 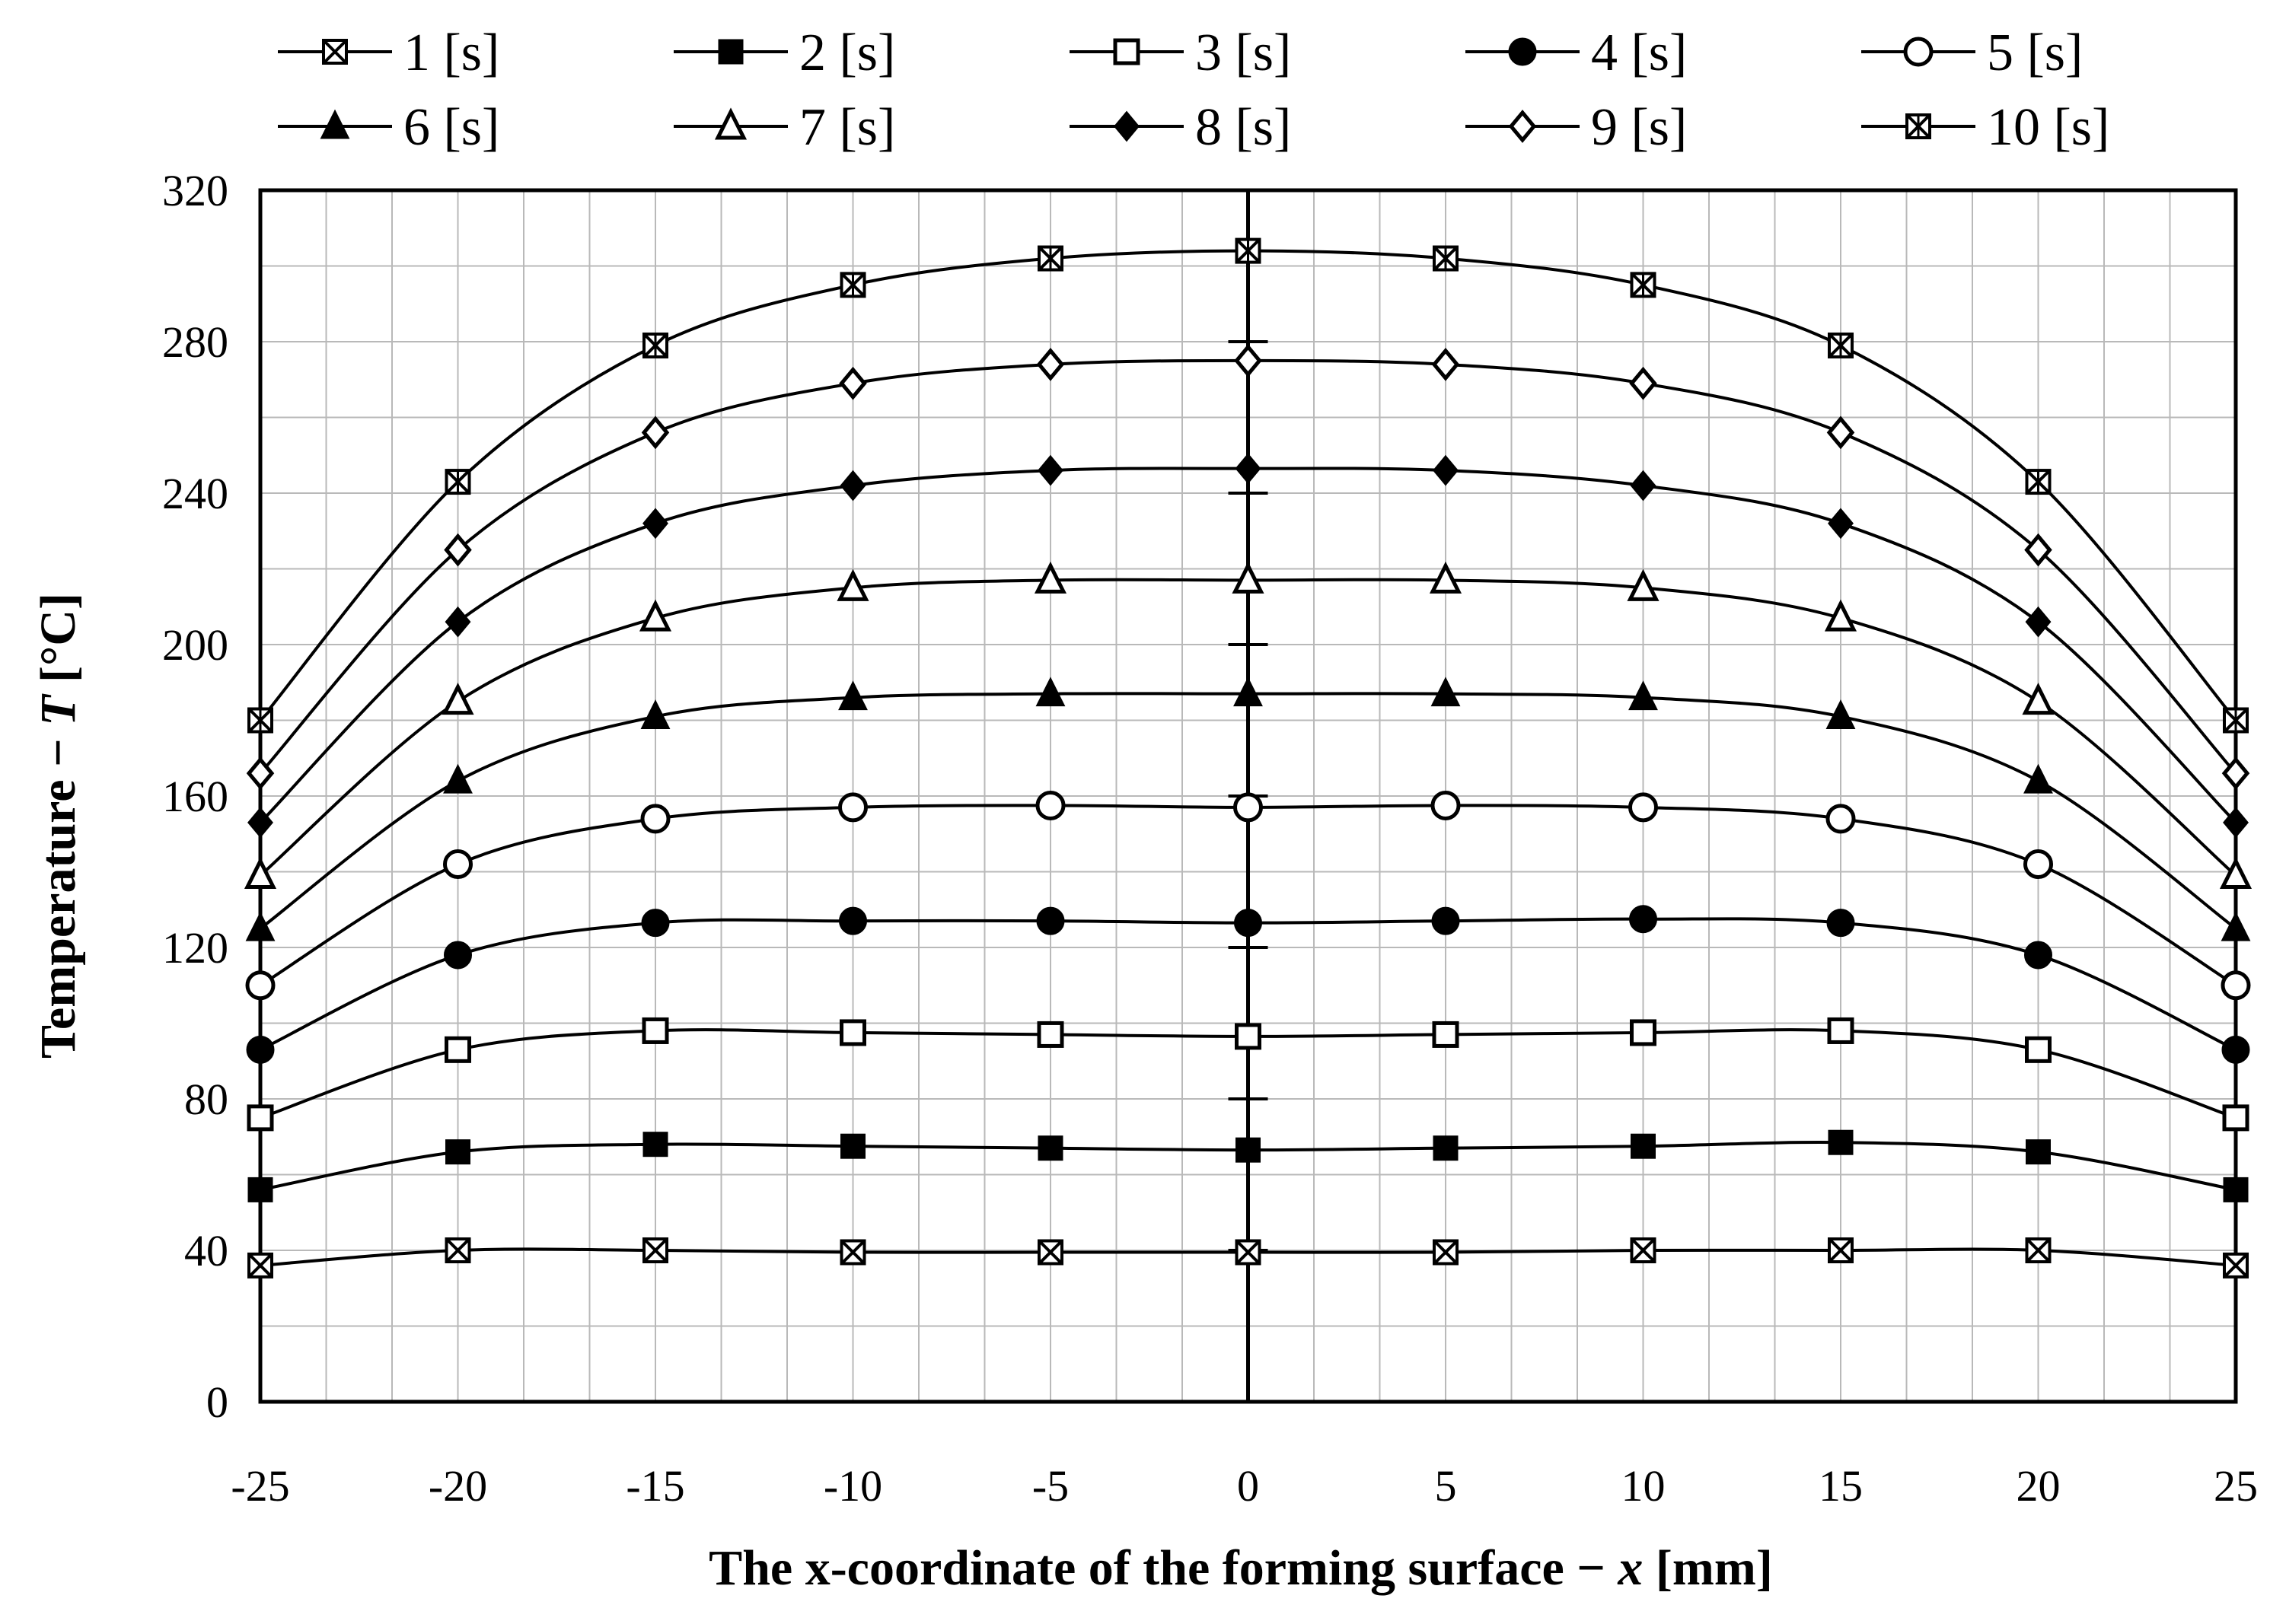 I want to click on y-tick-label: 200, so click(x=195, y=645).